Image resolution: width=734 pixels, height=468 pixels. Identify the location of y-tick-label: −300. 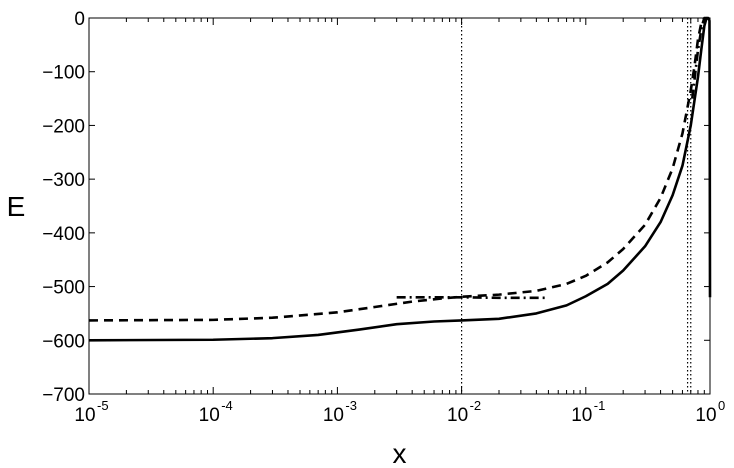
(63, 180).